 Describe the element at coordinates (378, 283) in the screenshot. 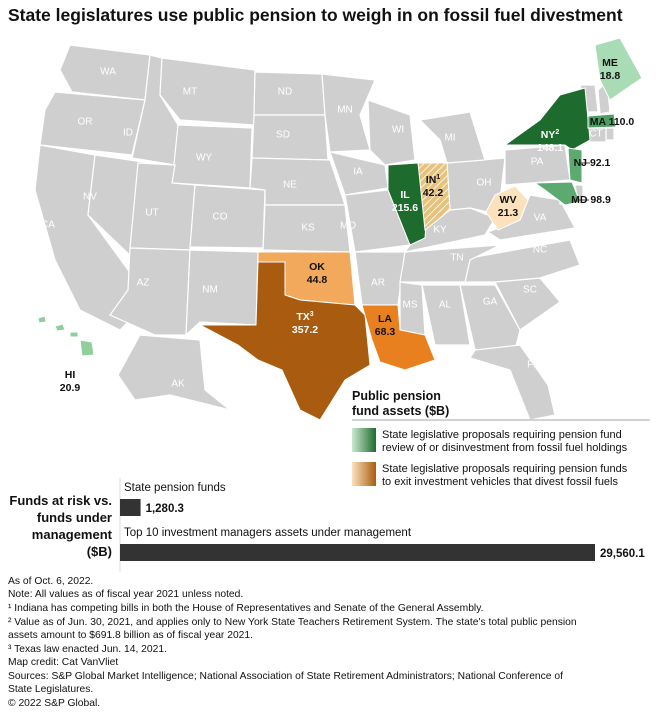

I see `state-label: AR` at that location.